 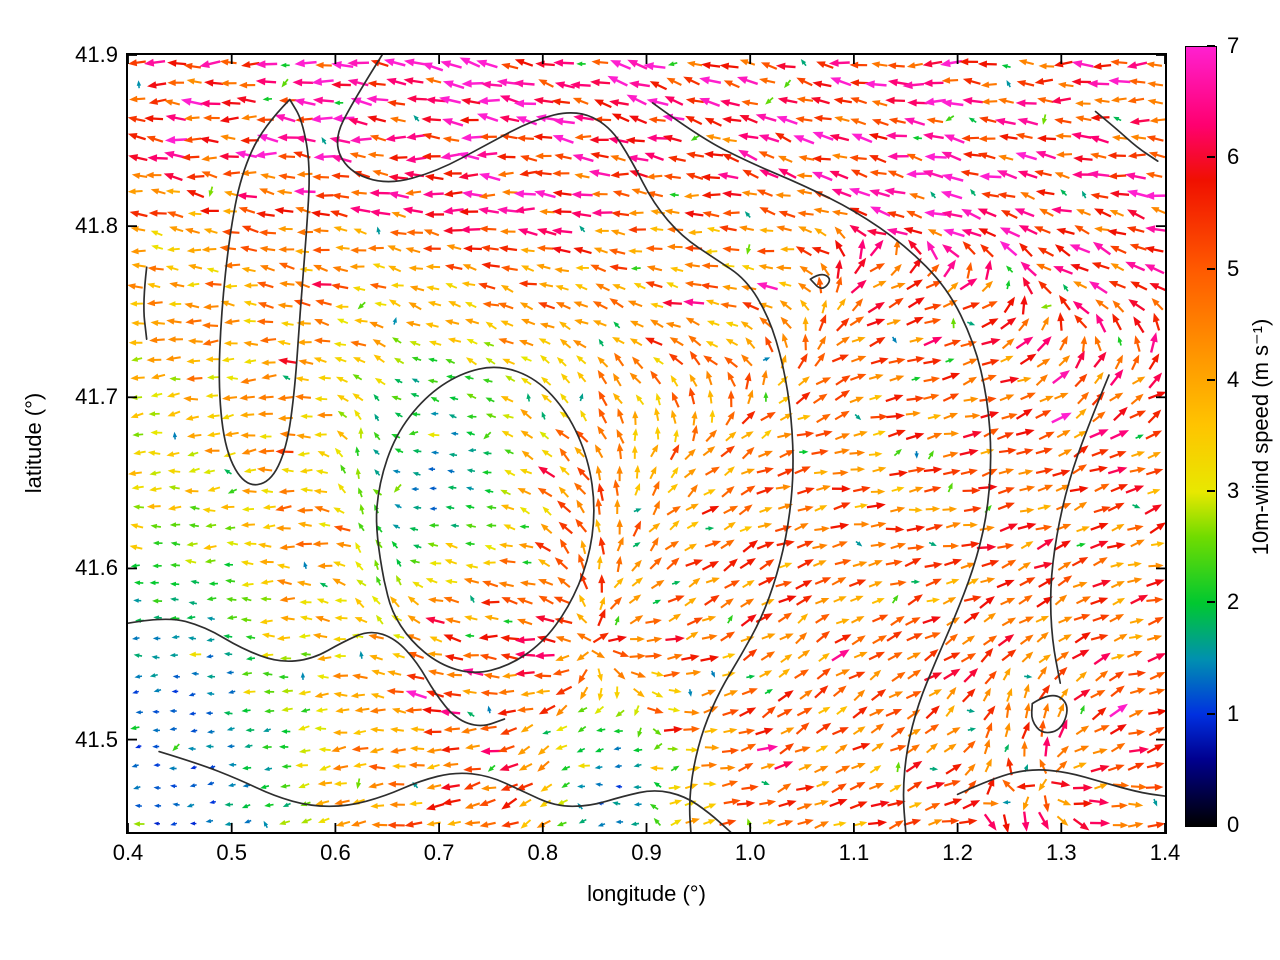 I want to click on y-tick-label: 41.6, so click(x=96, y=568).